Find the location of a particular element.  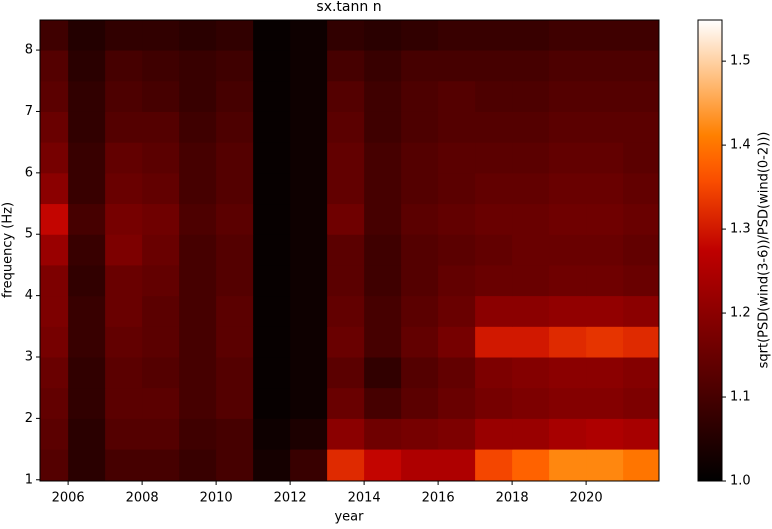

y-tick-label: 1 is located at coordinates (29, 479).